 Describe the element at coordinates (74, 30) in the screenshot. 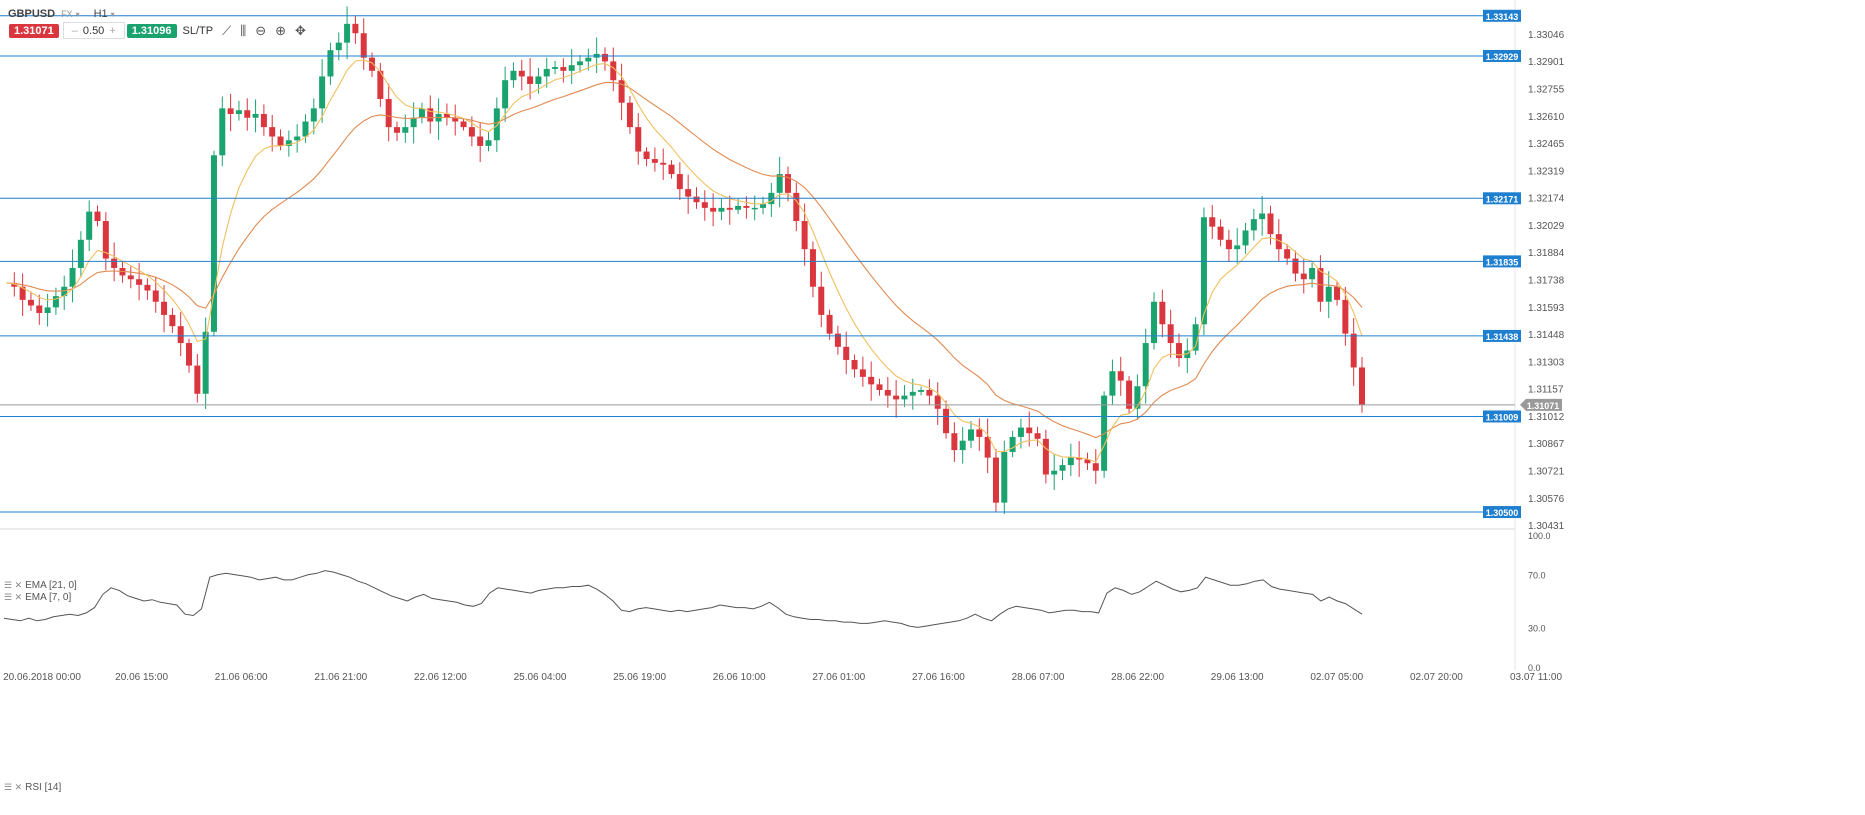

I see `minus-icon: –` at that location.